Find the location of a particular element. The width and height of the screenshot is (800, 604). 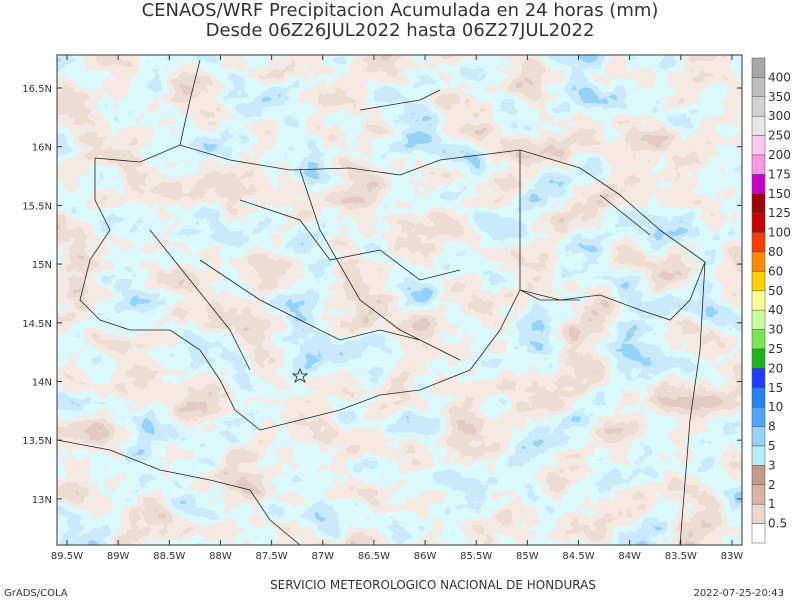

colorbar-label: 125 is located at coordinates (779, 213).